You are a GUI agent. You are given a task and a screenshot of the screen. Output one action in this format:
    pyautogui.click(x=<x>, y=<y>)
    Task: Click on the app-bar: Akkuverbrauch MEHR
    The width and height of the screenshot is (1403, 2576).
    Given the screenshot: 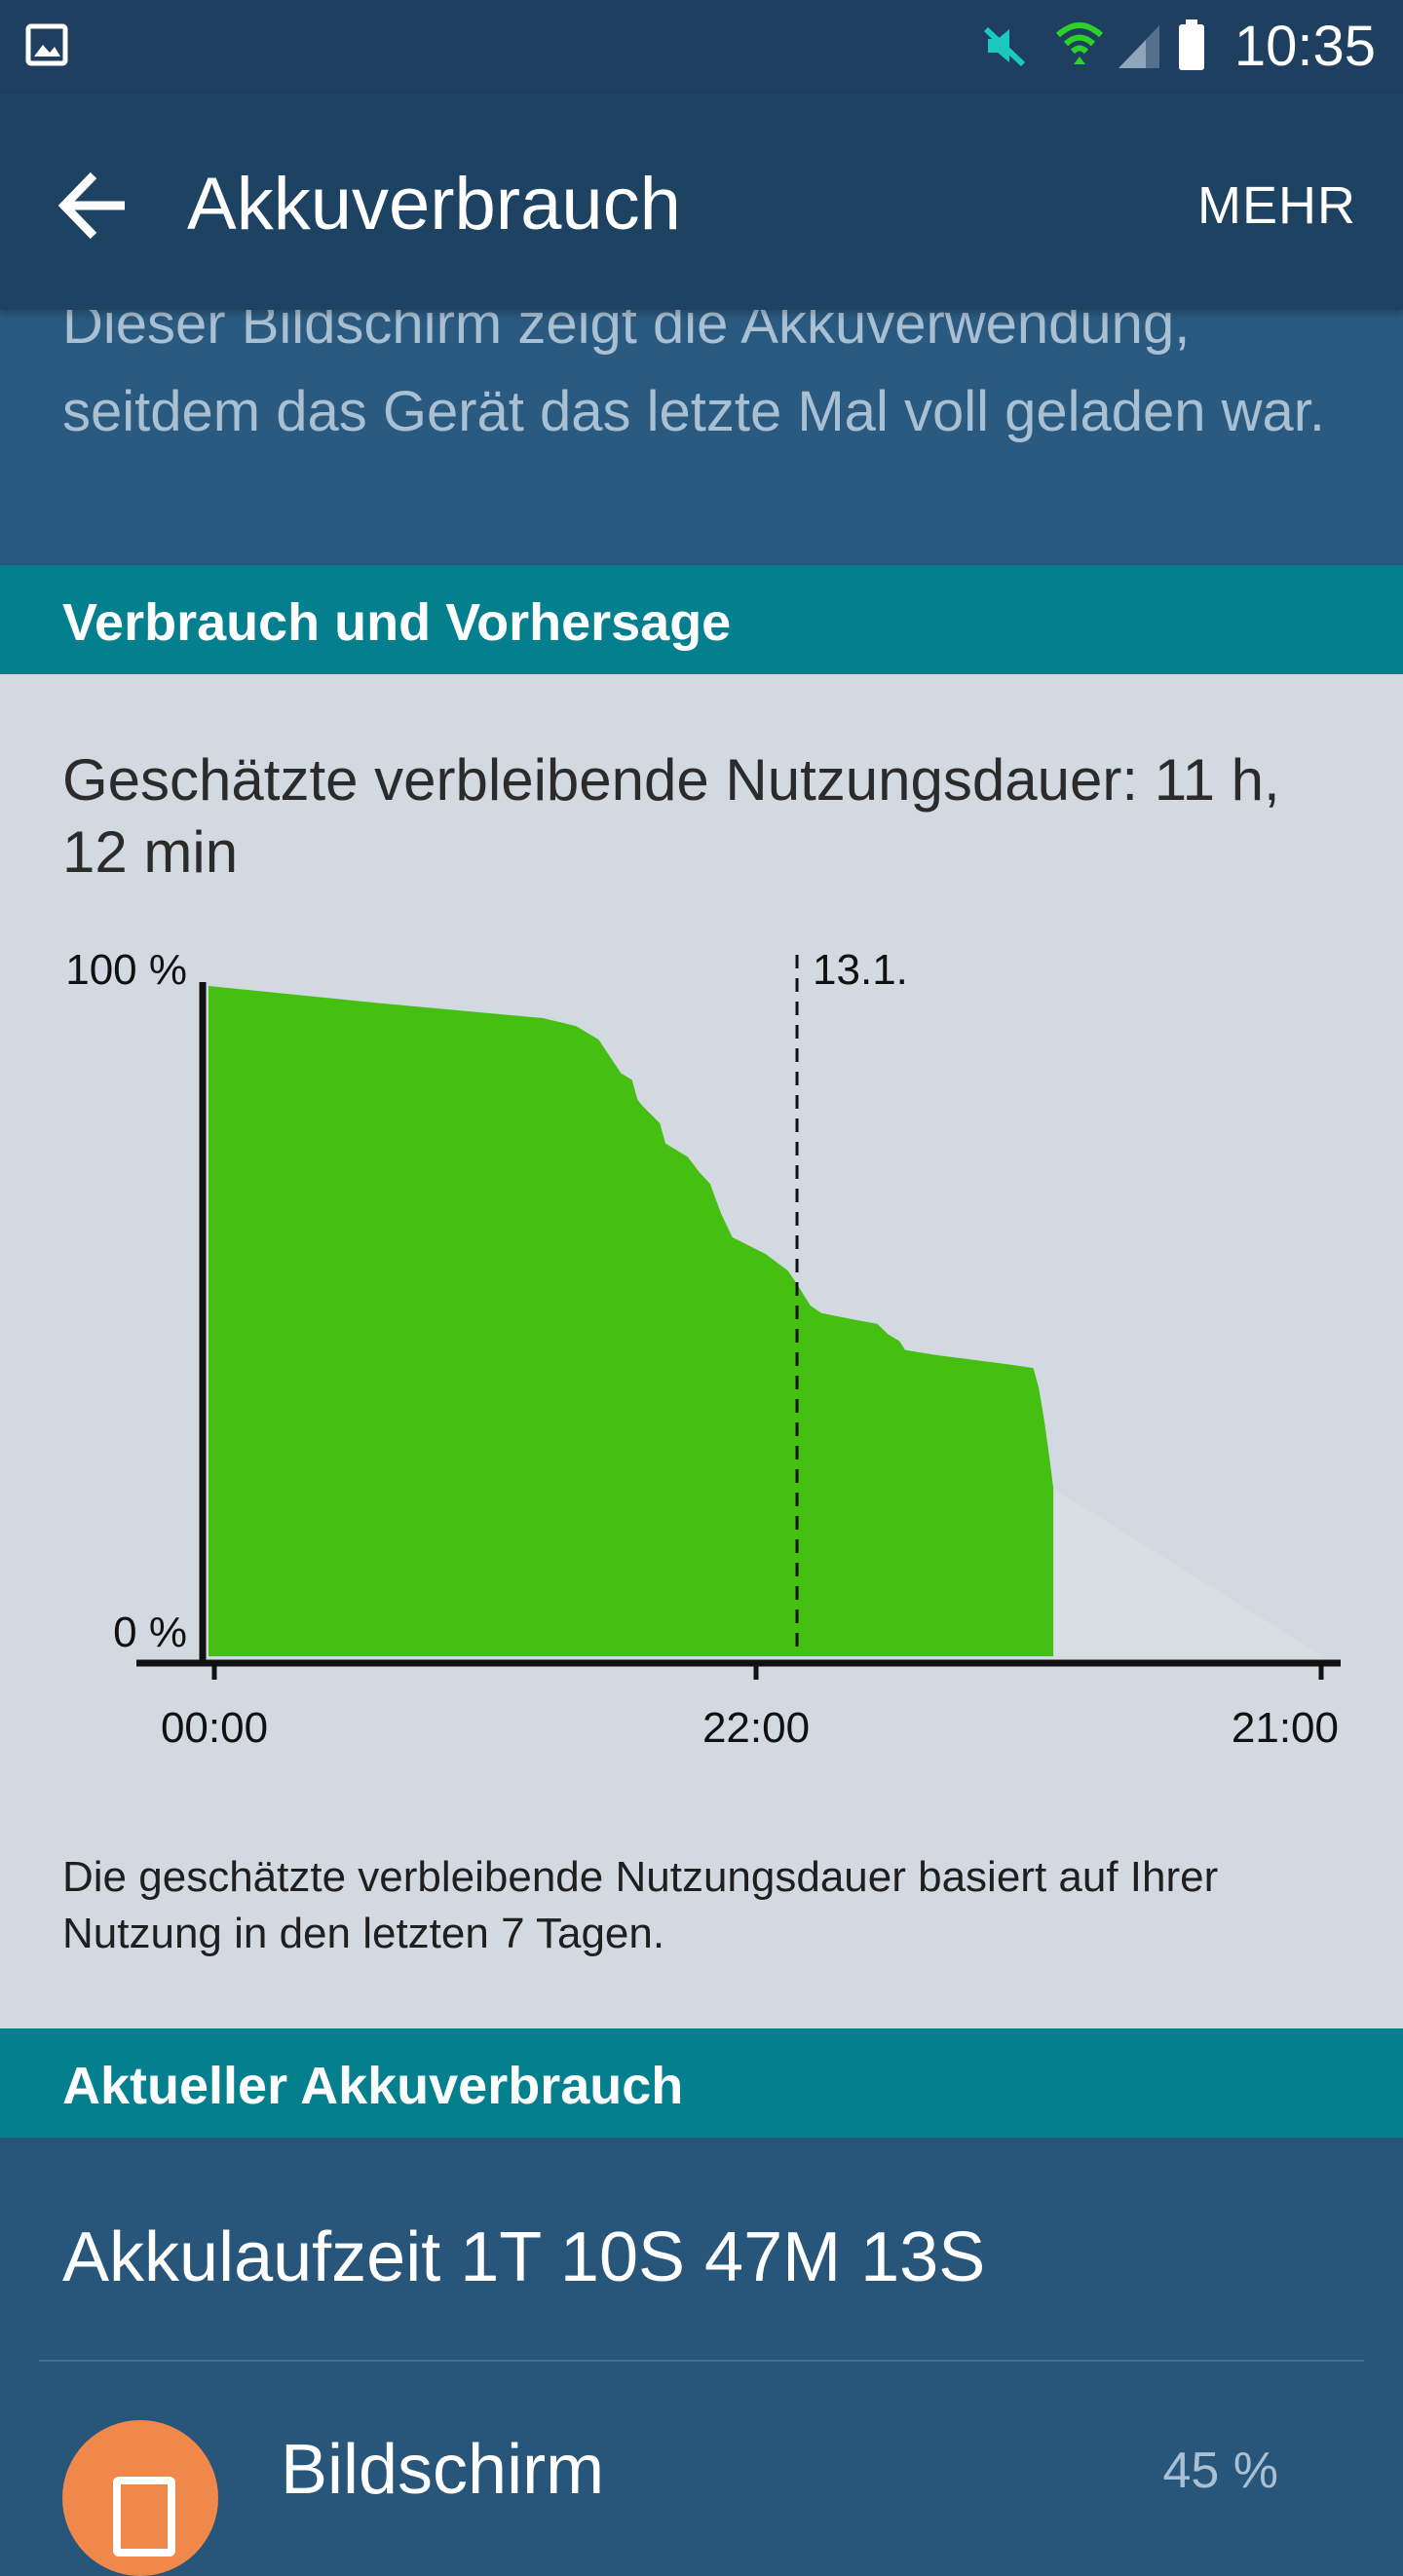 What is the action you would take?
    pyautogui.click(x=701, y=202)
    